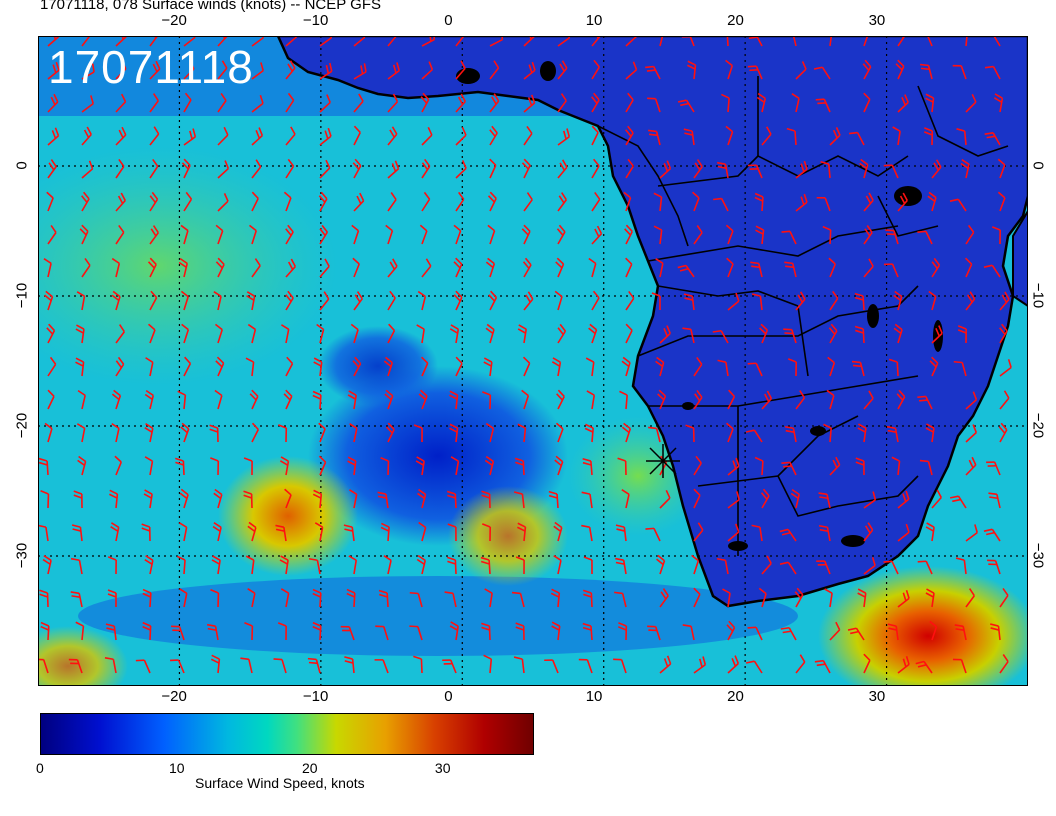  Describe the element at coordinates (174, 696) in the screenshot. I see `lon-label-bottom: −20` at that location.